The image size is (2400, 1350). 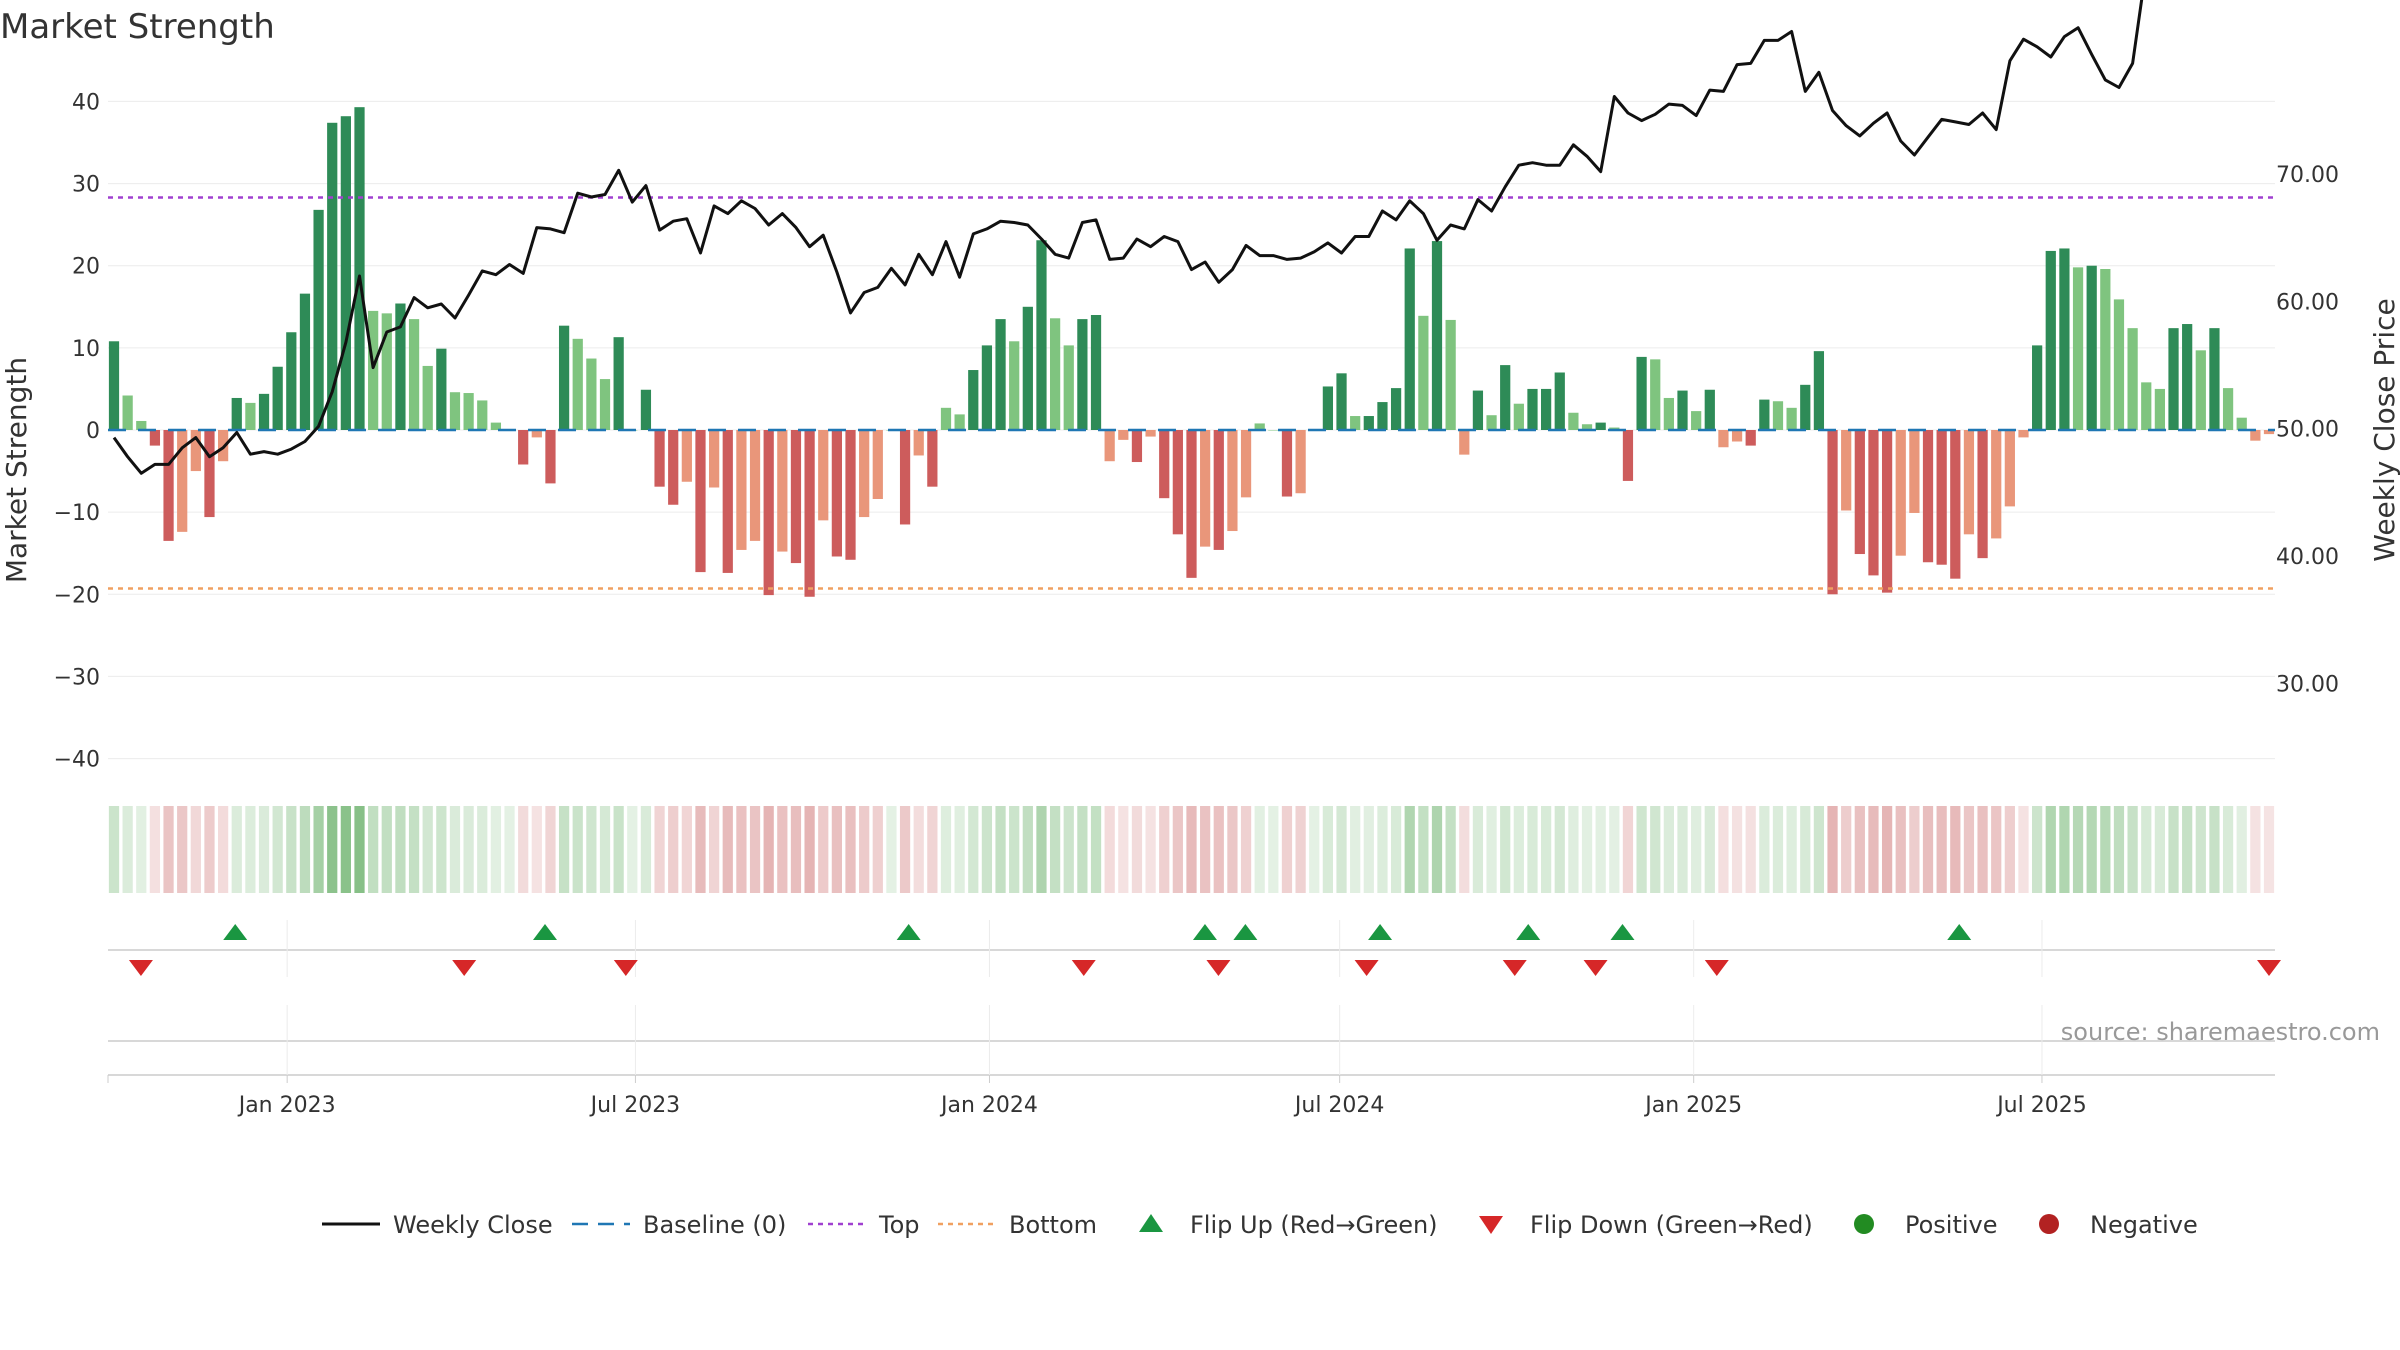 I want to click on legend-swatch-positive, so click(x=1864, y=1224).